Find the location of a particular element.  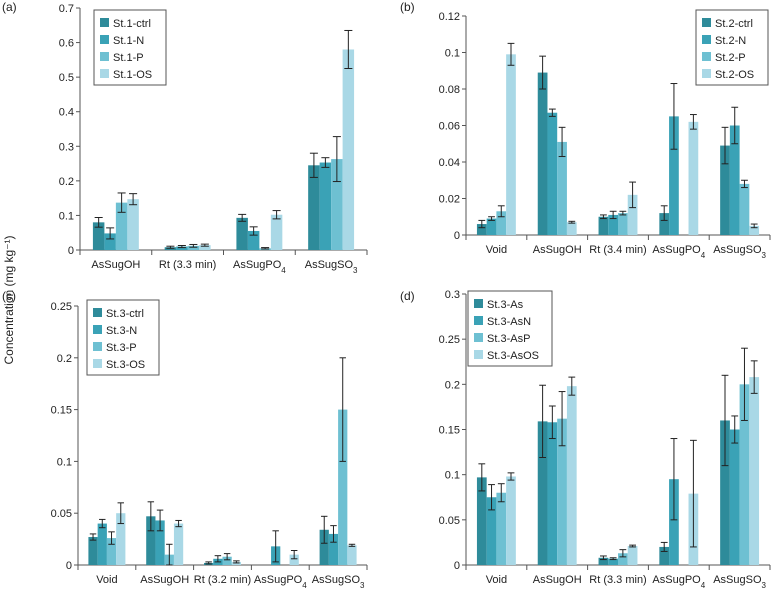

legend-label: St.3-OS is located at coordinates (125, 365).